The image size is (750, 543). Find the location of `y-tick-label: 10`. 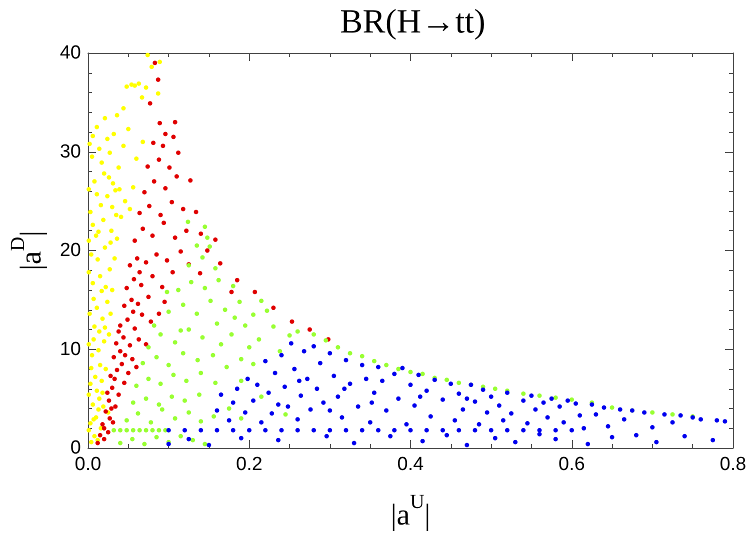

y-tick-label: 10 is located at coordinates (70, 349).